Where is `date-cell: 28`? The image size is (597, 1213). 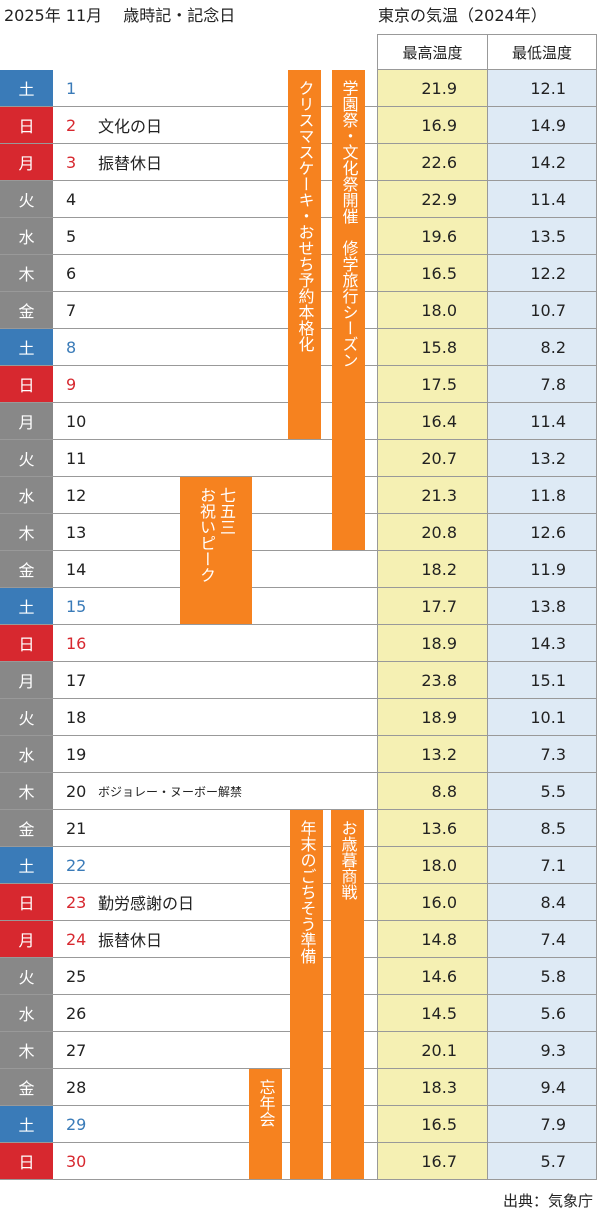
date-cell: 28 is located at coordinates (76, 1087).